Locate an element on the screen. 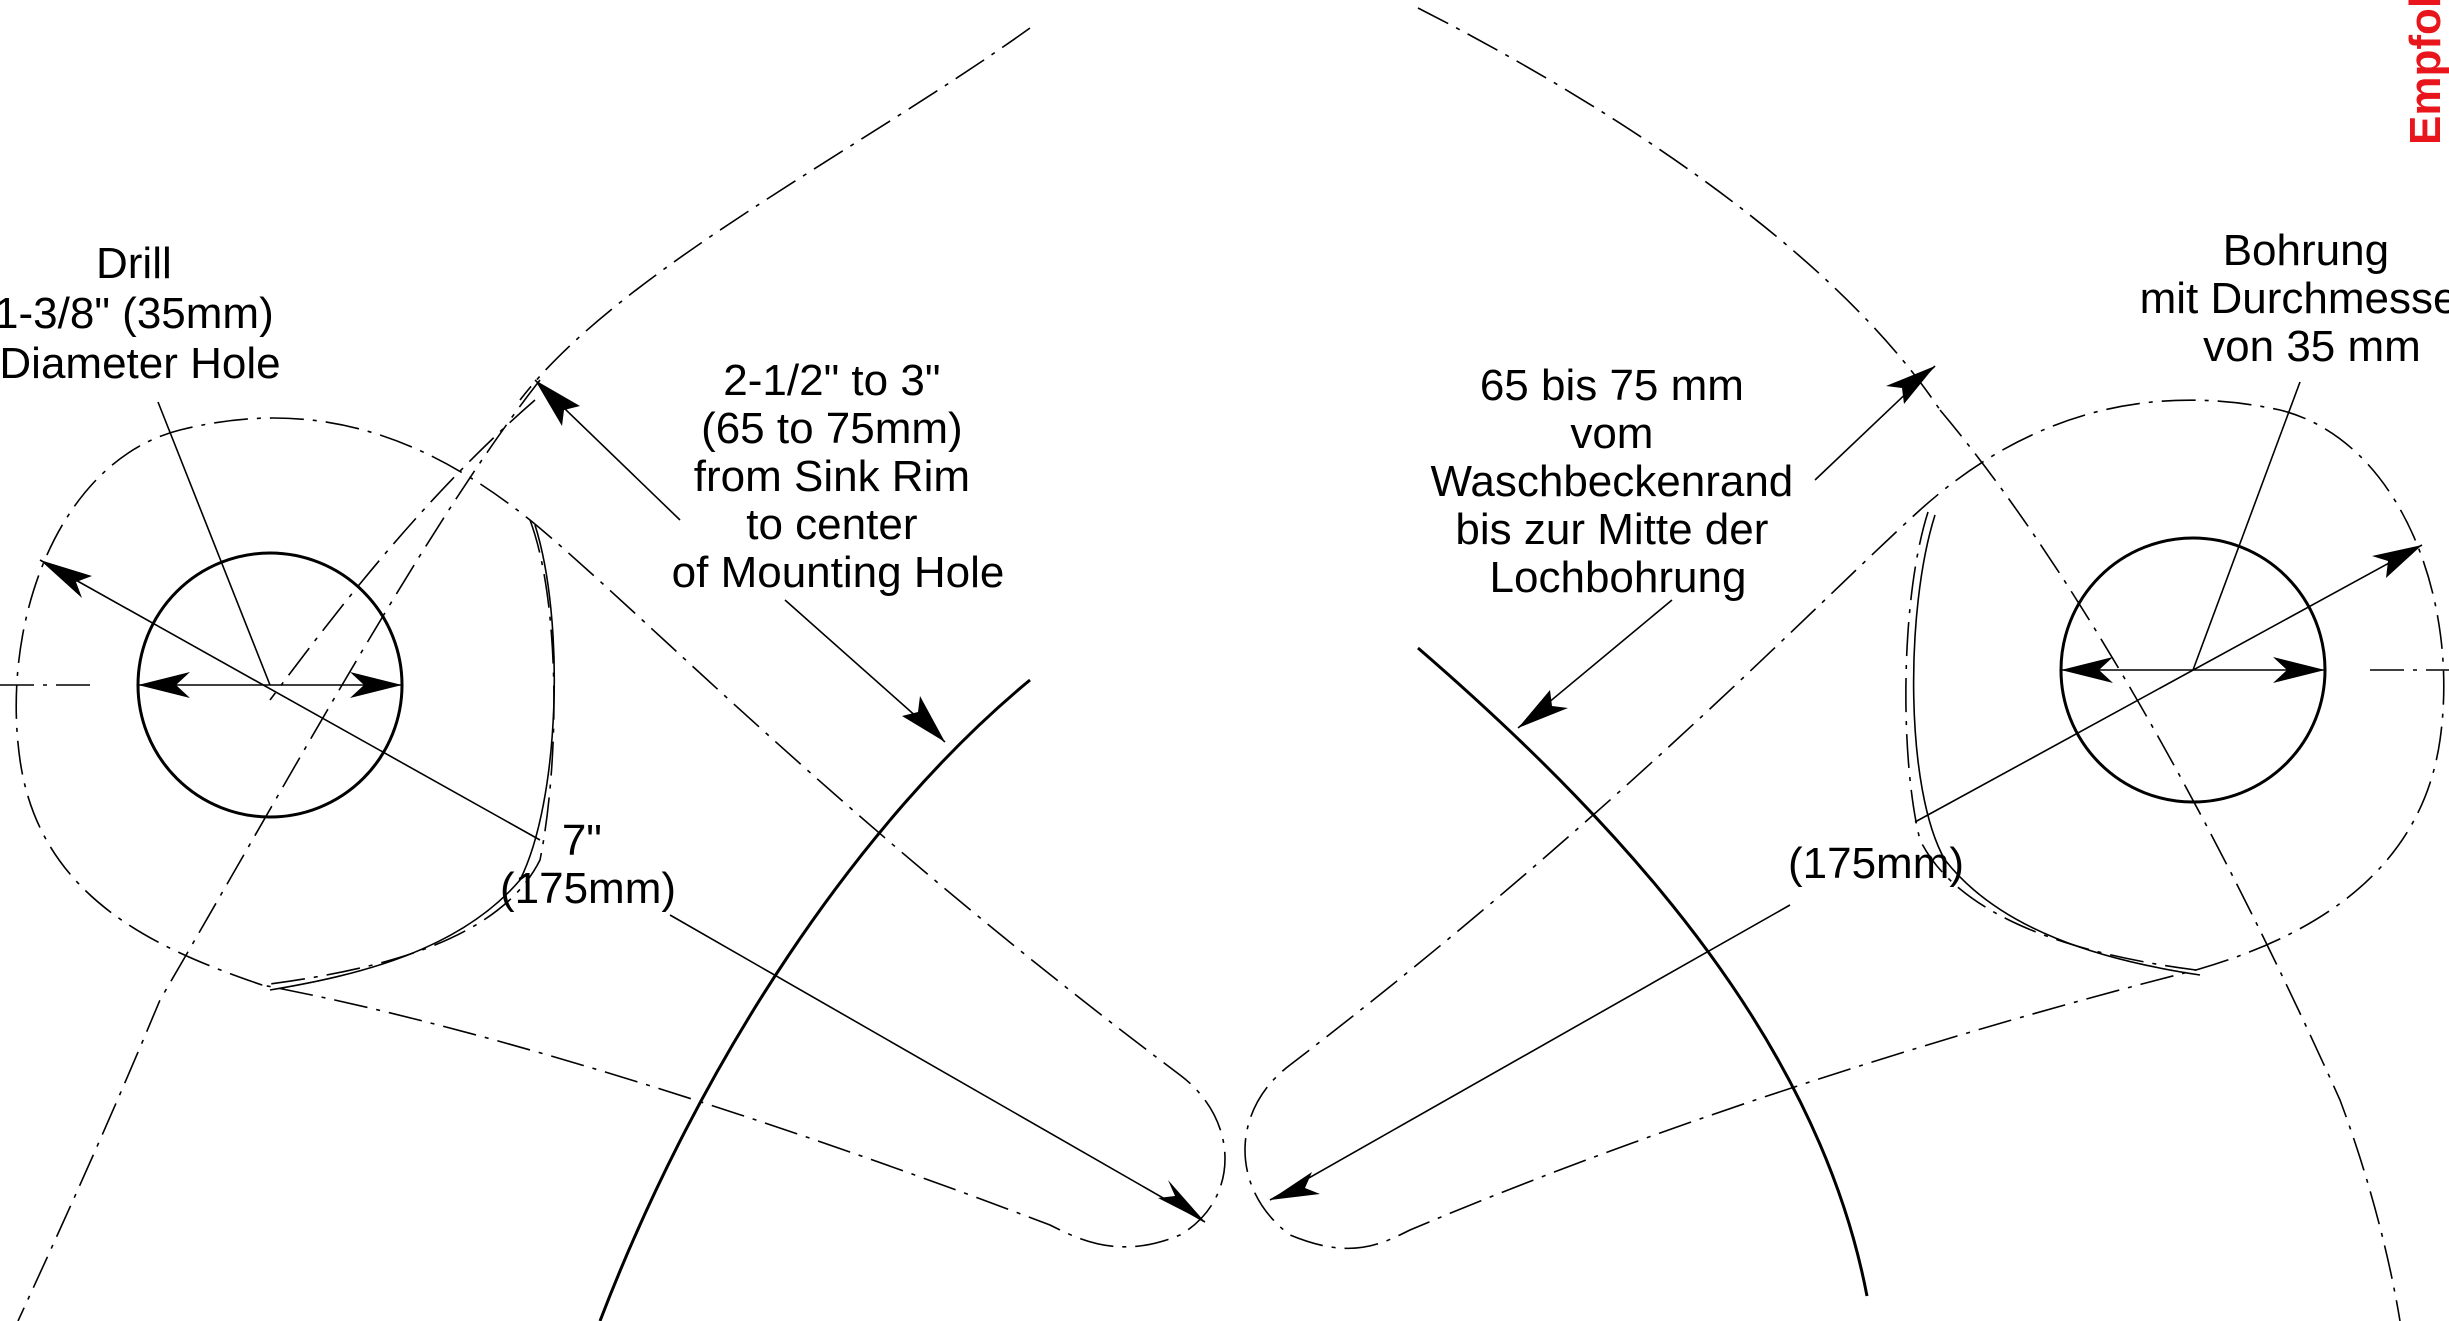  right-175-leader is located at coordinates (1530, 1052).